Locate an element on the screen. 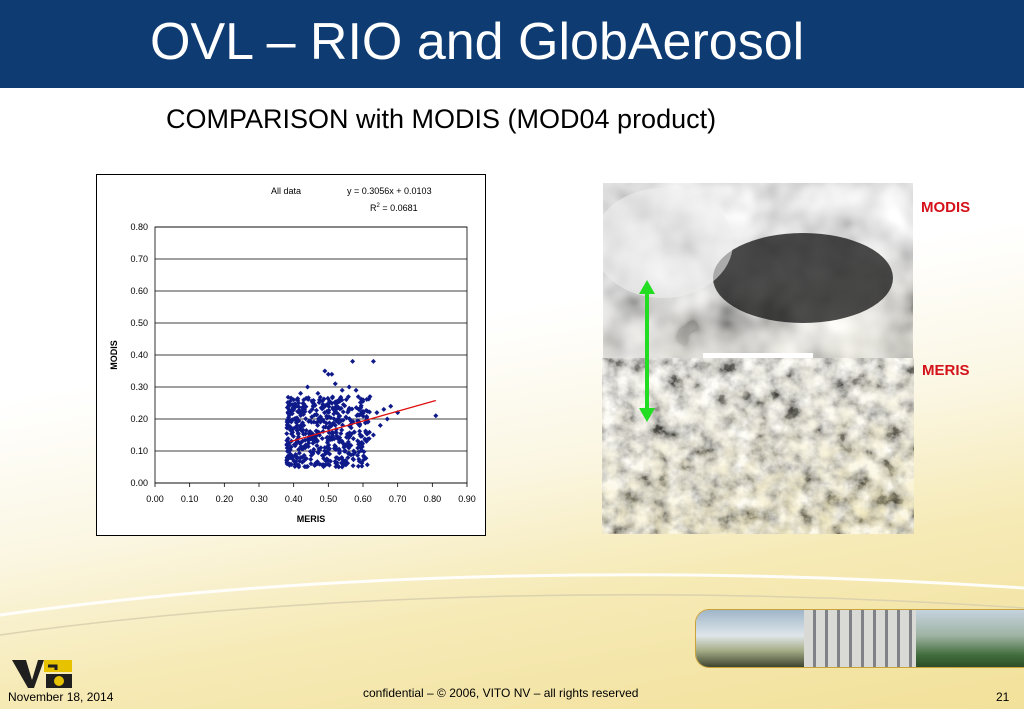 This screenshot has height=710, width=1024. y-axis-label: MODIS is located at coordinates (114, 355).